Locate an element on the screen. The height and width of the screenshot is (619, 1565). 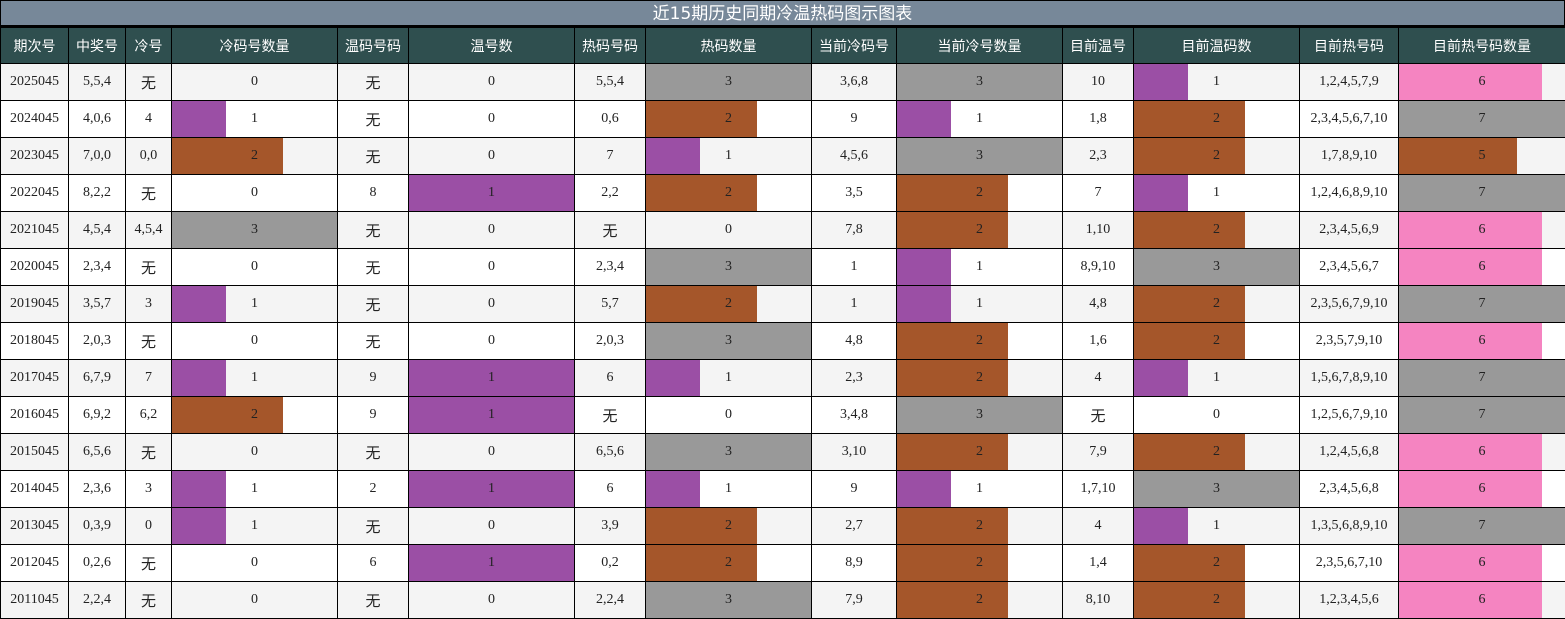
cell-hot-number: 7 is located at coordinates (610, 156).